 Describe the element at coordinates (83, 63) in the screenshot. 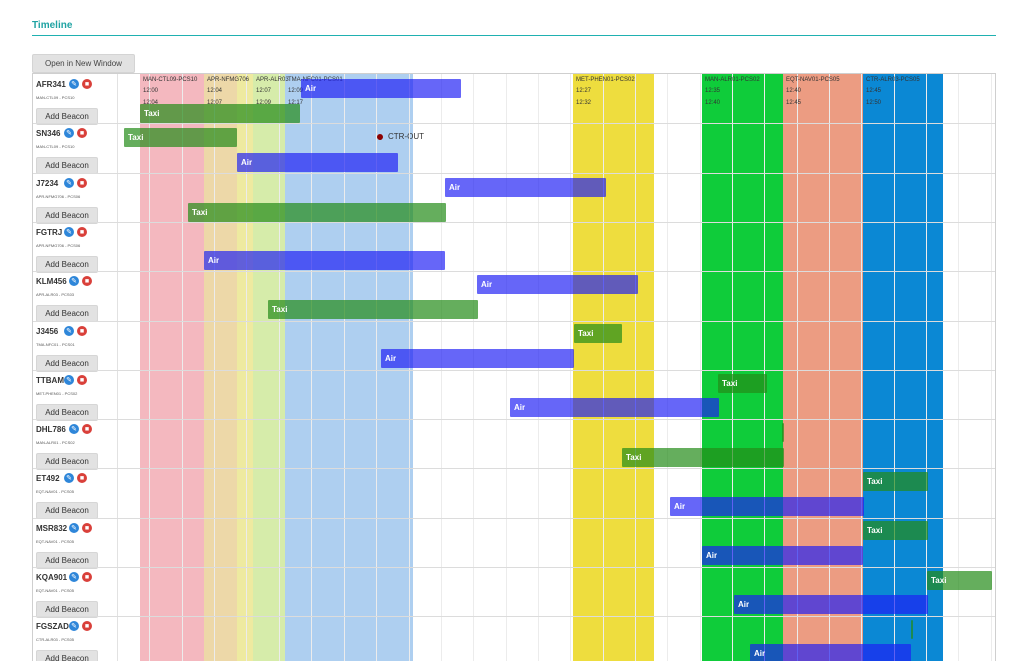

I see `open-new-window-button: Open in New Window` at that location.